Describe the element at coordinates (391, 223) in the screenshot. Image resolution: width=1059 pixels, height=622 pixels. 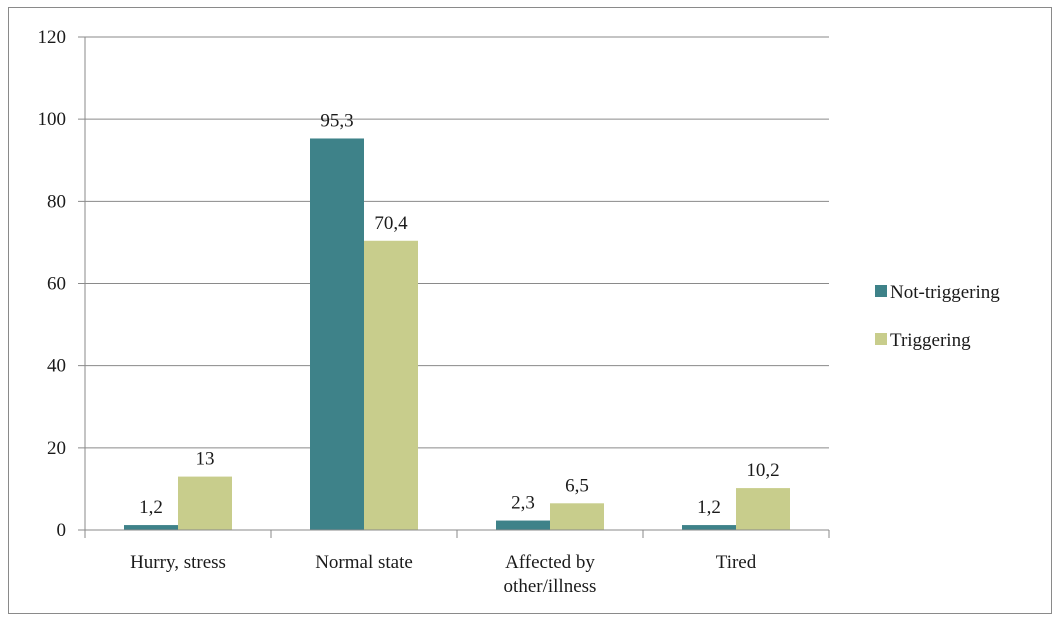
I see `data-label: 70,4` at that location.